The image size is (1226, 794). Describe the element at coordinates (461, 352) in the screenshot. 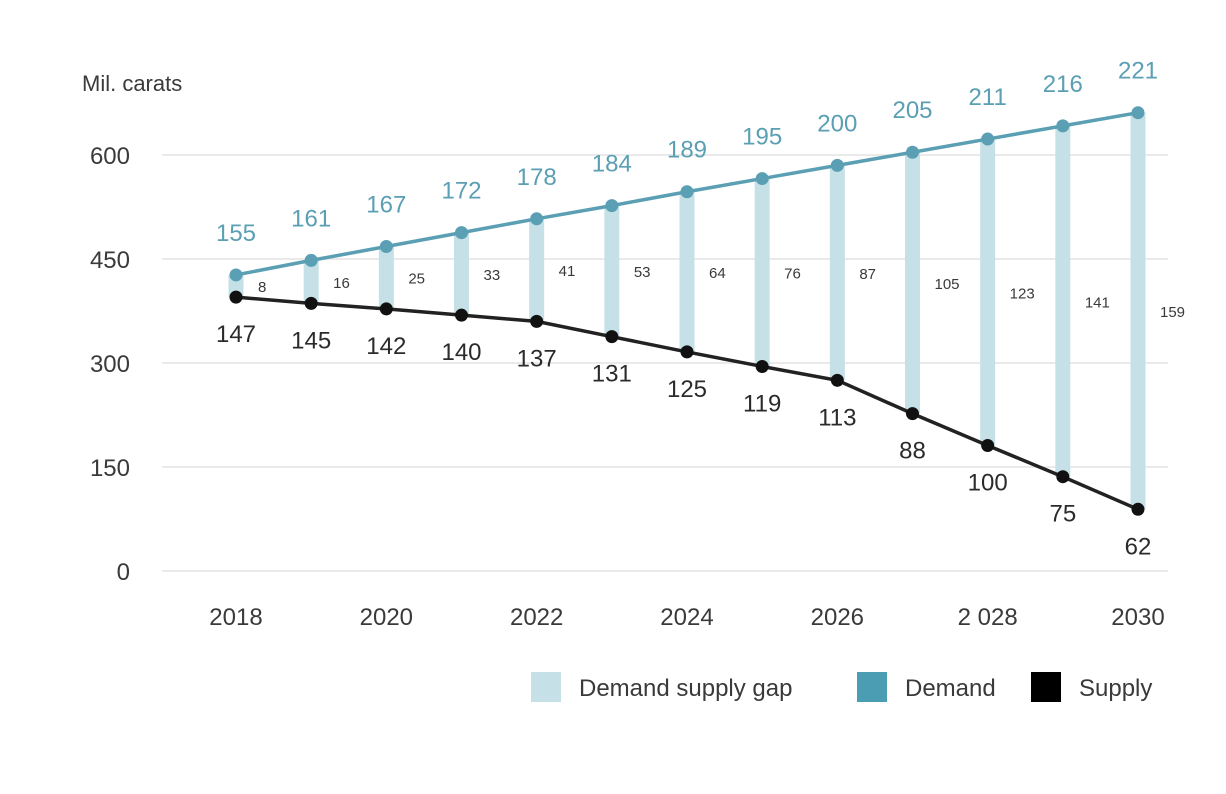

I see `supply-value-label: 140` at that location.